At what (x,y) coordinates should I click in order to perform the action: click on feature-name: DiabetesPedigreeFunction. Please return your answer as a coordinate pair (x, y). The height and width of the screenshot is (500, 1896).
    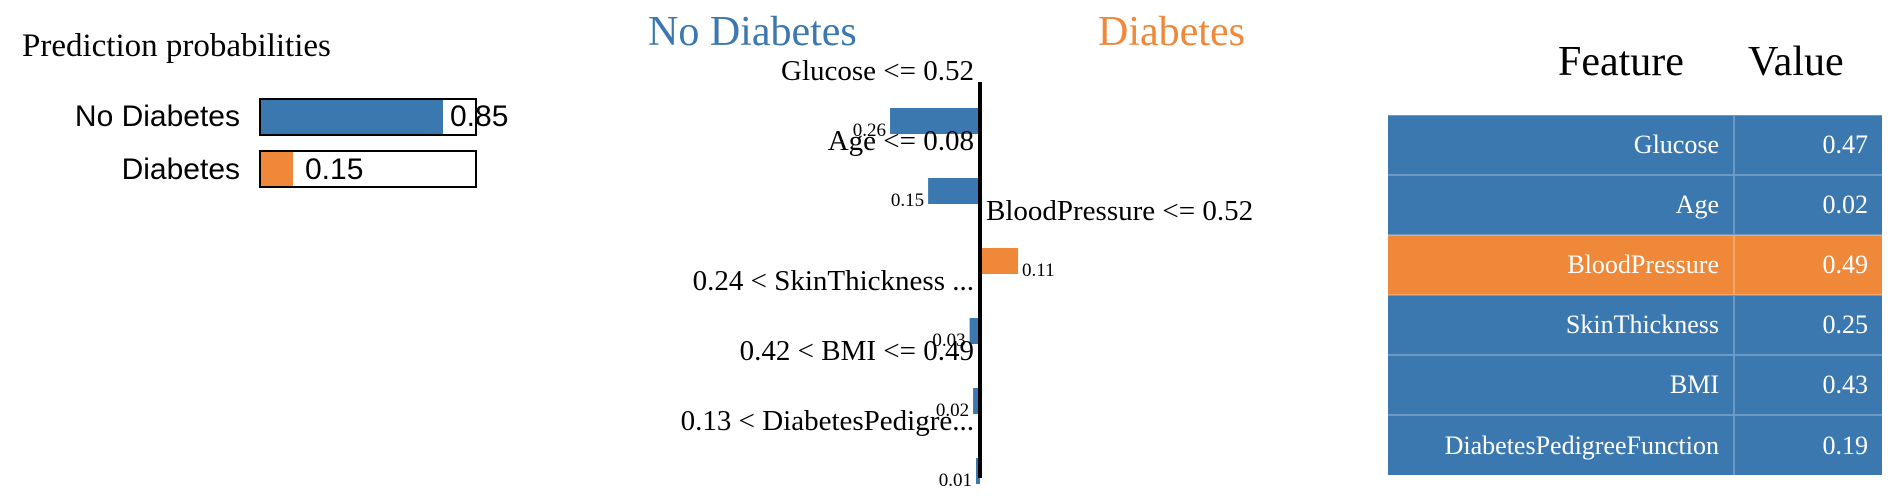
    Looking at the image, I should click on (1561, 444).